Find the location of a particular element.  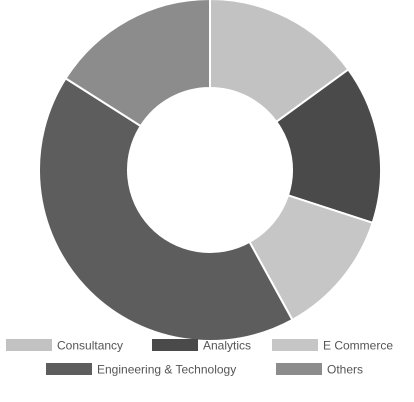

slice-others is located at coordinates (137, 64).